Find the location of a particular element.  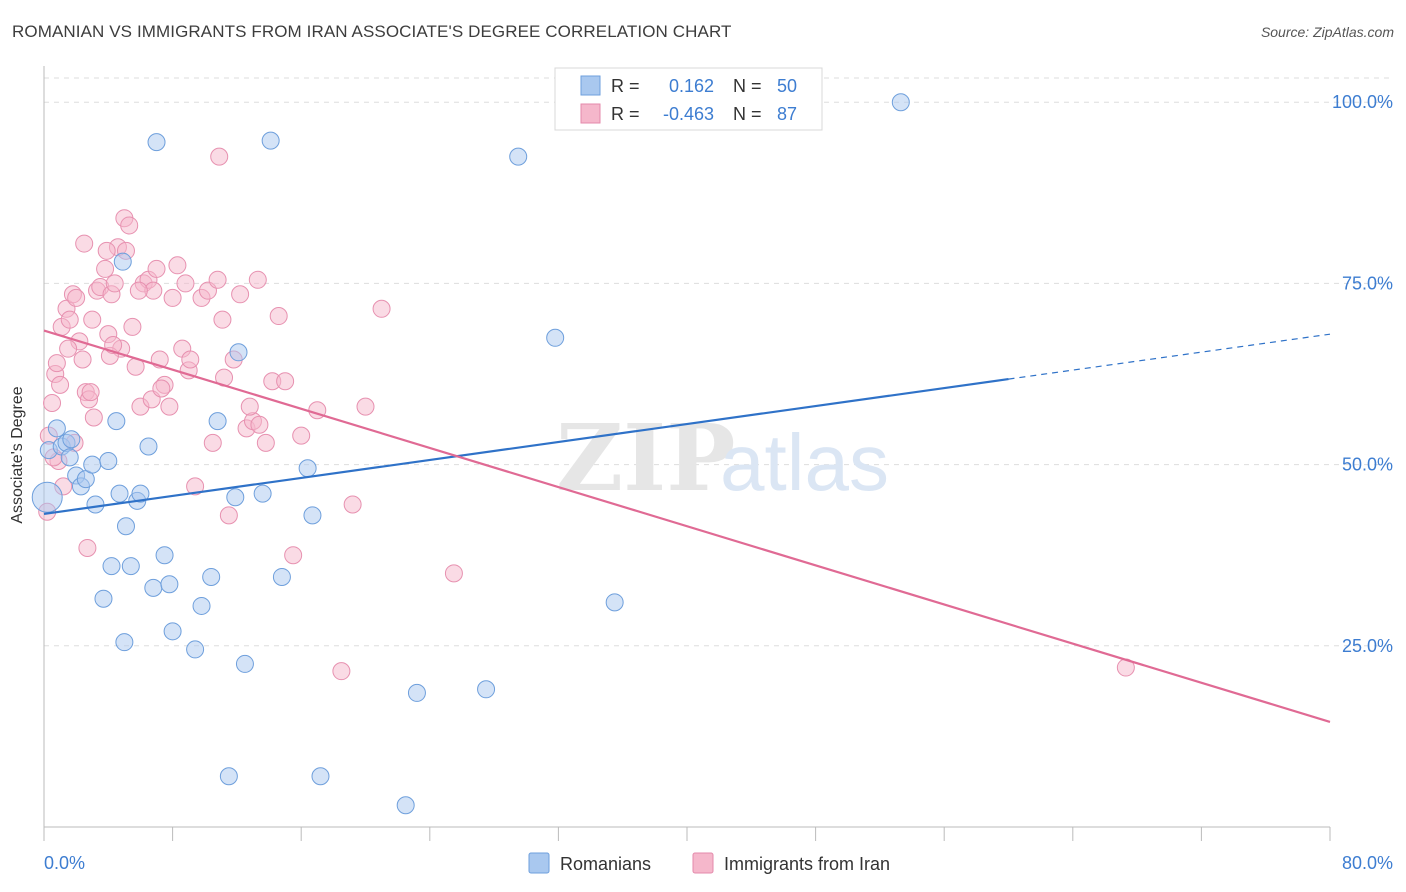

chart-source: Source: ZipAtlas.com is located at coordinates (1327, 32).